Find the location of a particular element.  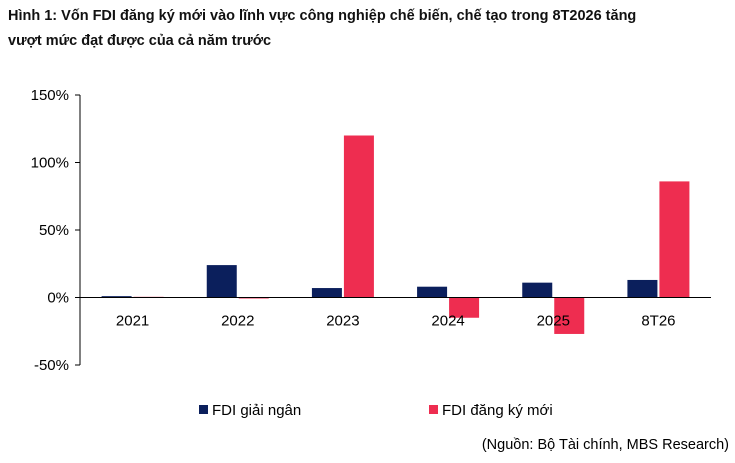

x-category-label: 2024 is located at coordinates (447, 321).